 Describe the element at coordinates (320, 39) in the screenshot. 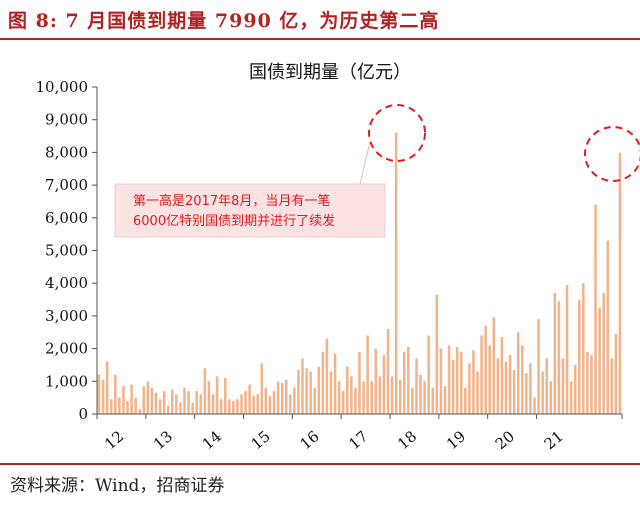

I see `title-rule` at that location.